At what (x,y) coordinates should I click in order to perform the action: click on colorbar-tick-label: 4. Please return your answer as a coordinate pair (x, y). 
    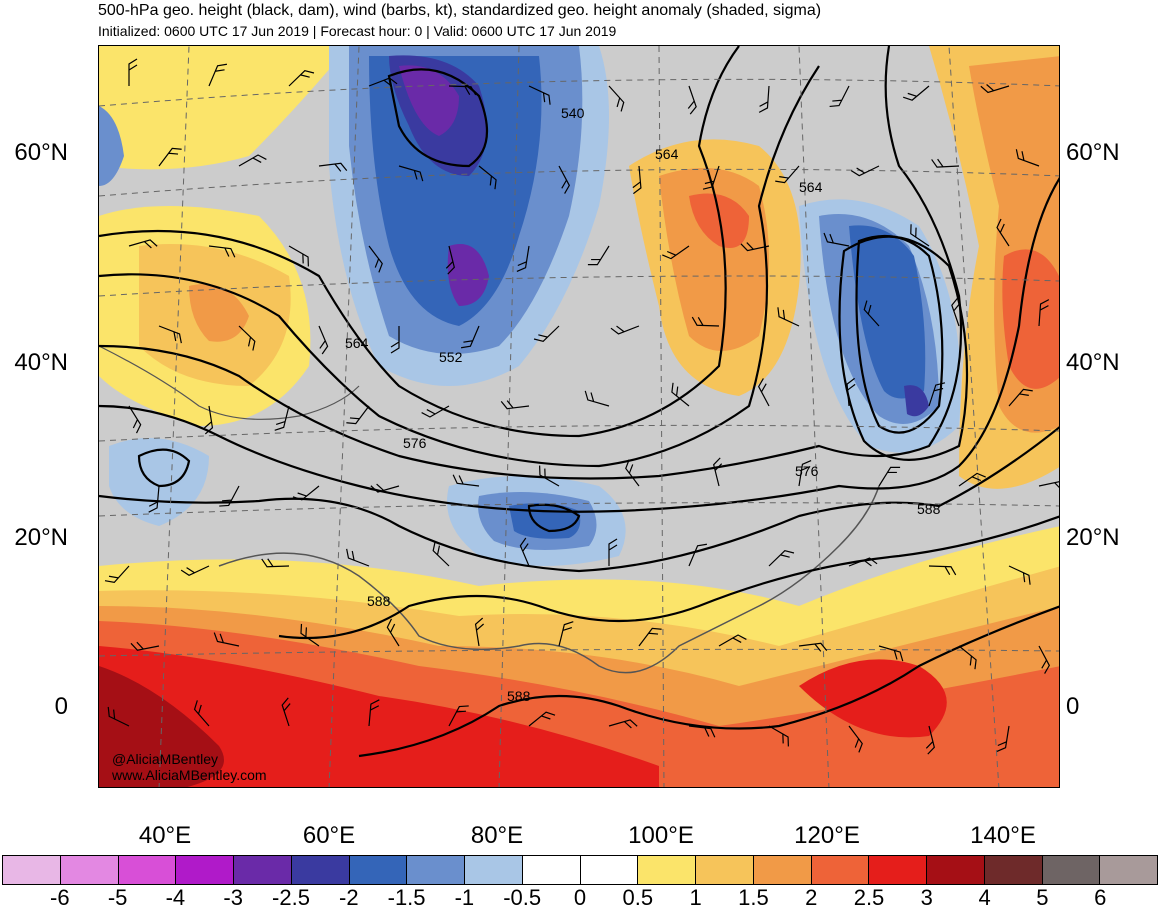
    Looking at the image, I should click on (984, 897).